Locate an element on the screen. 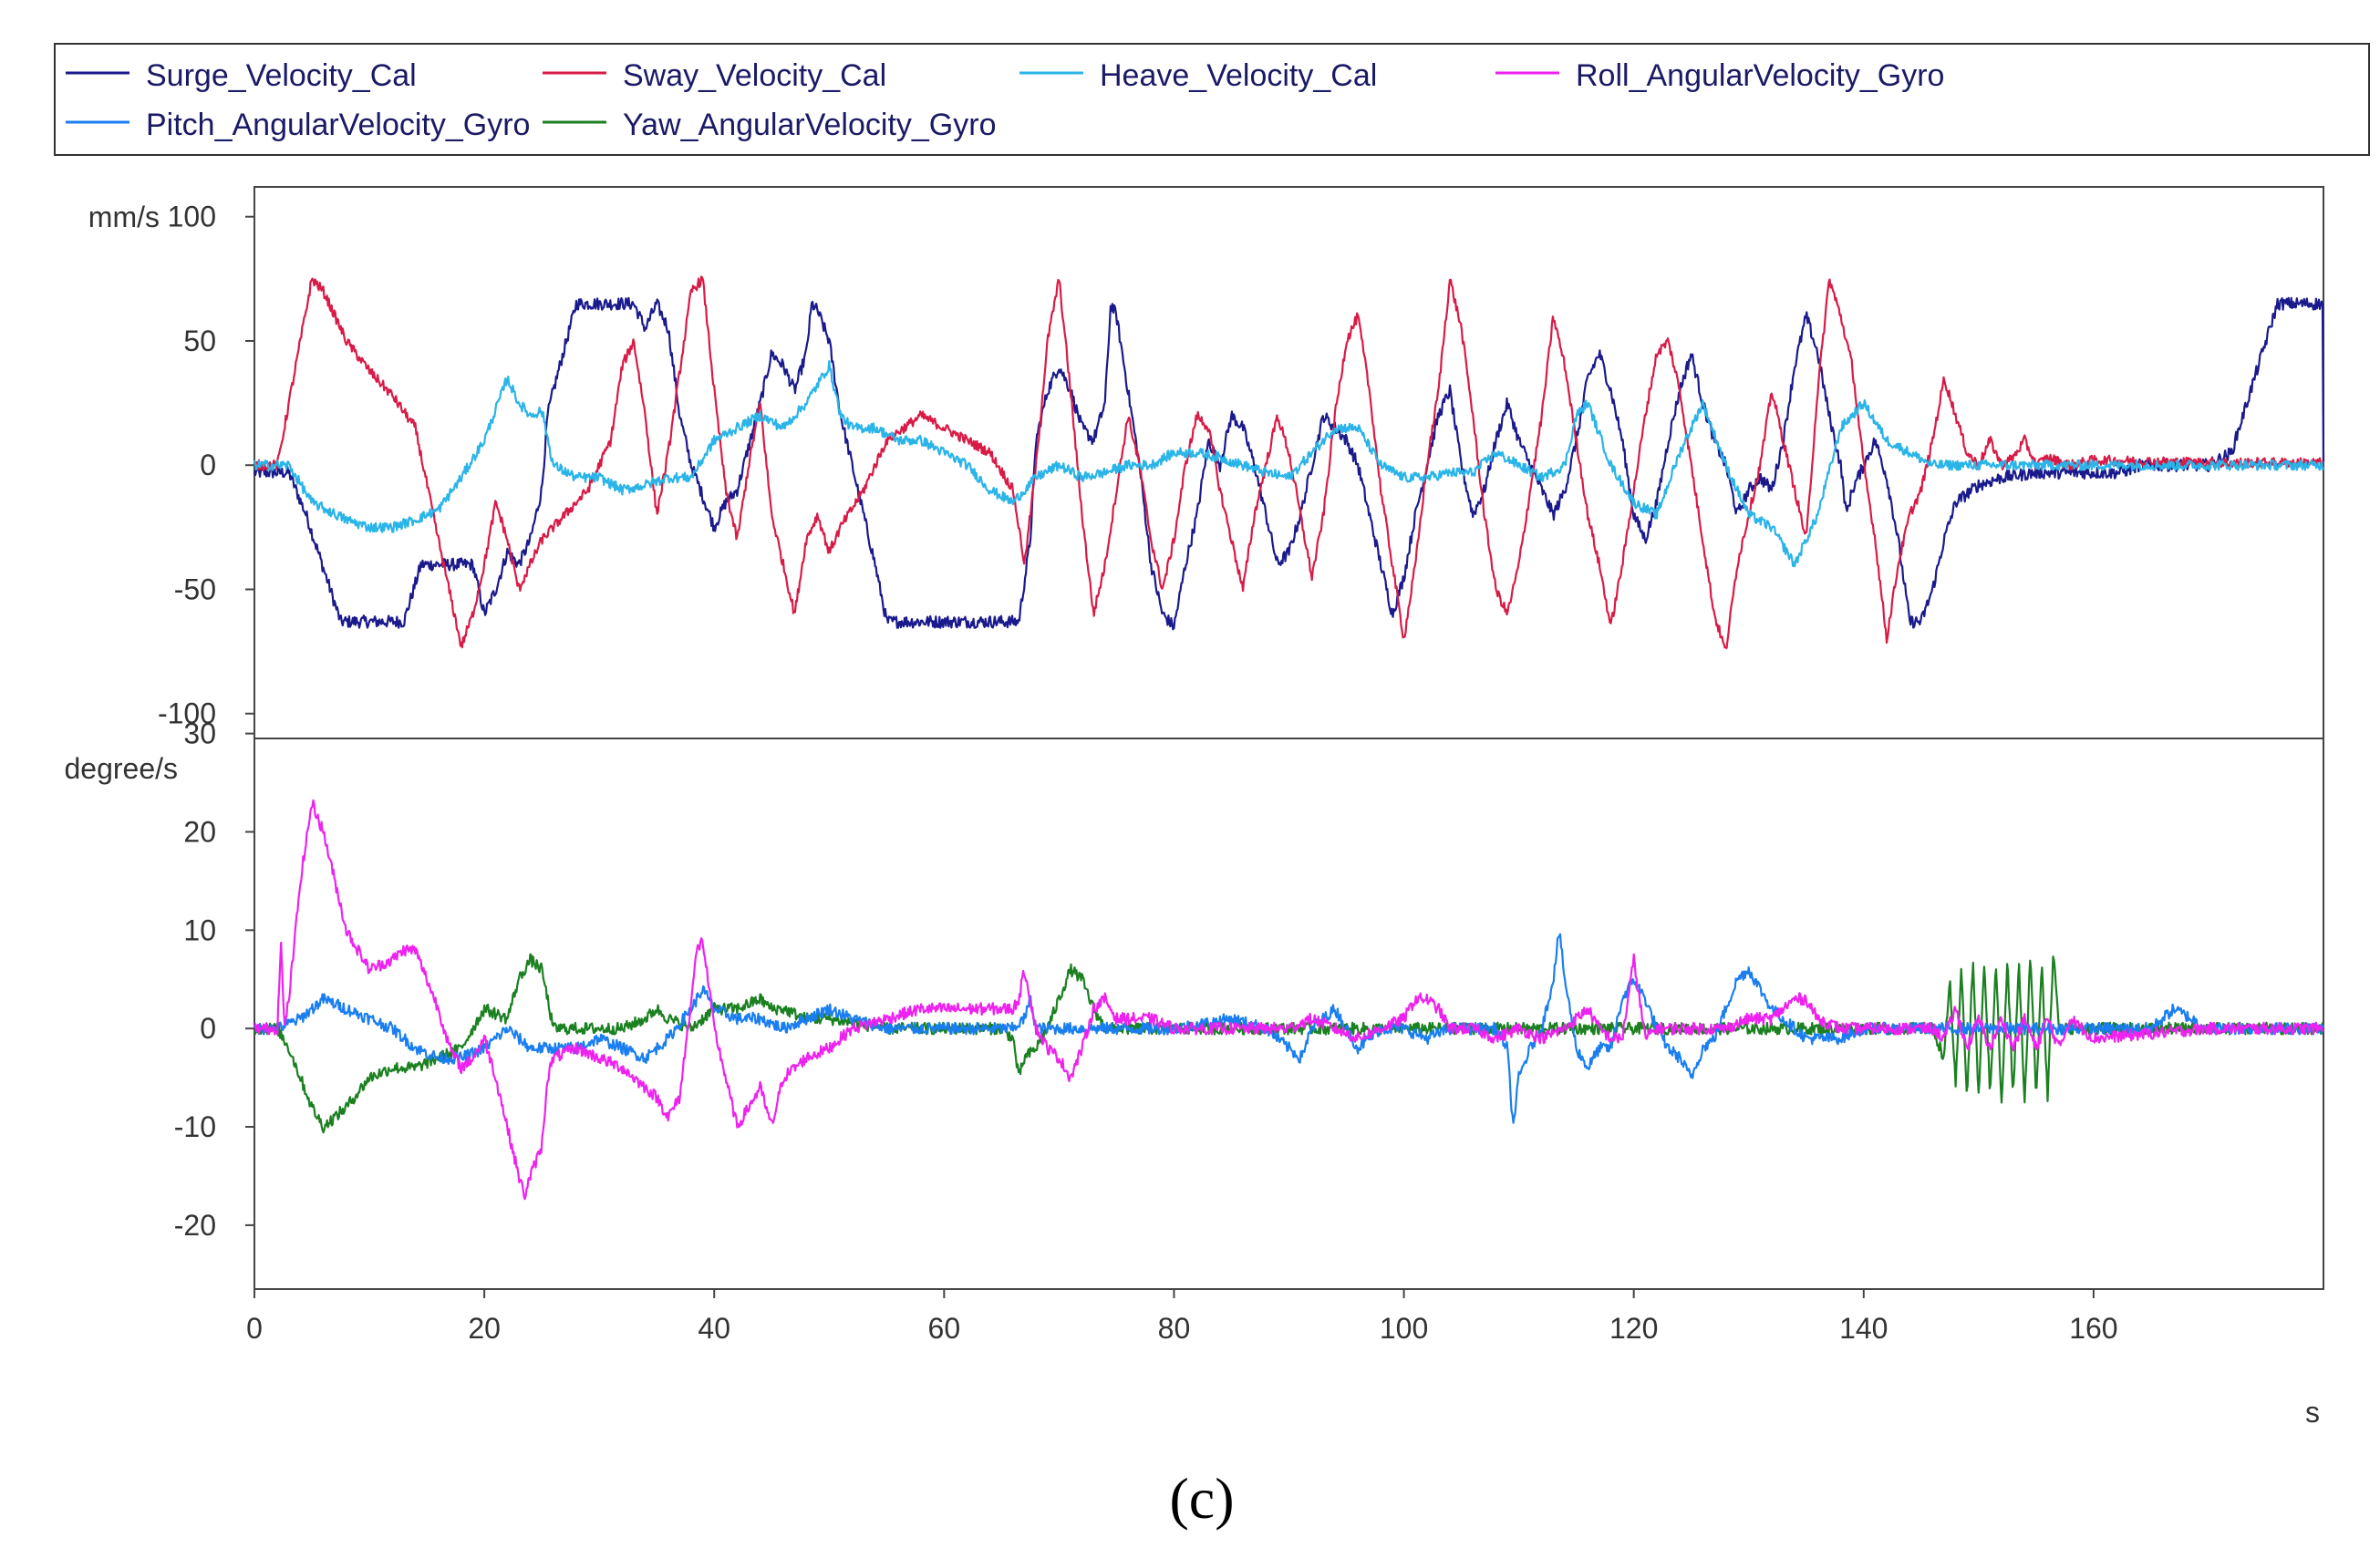 This screenshot has width=2380, height=1548. x-tick-label: 0 is located at coordinates (255, 1328).